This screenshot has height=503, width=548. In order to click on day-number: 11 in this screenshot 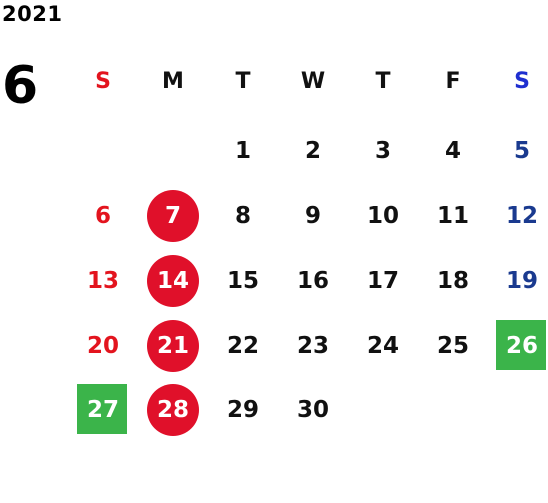, I will do `click(452, 216)`.